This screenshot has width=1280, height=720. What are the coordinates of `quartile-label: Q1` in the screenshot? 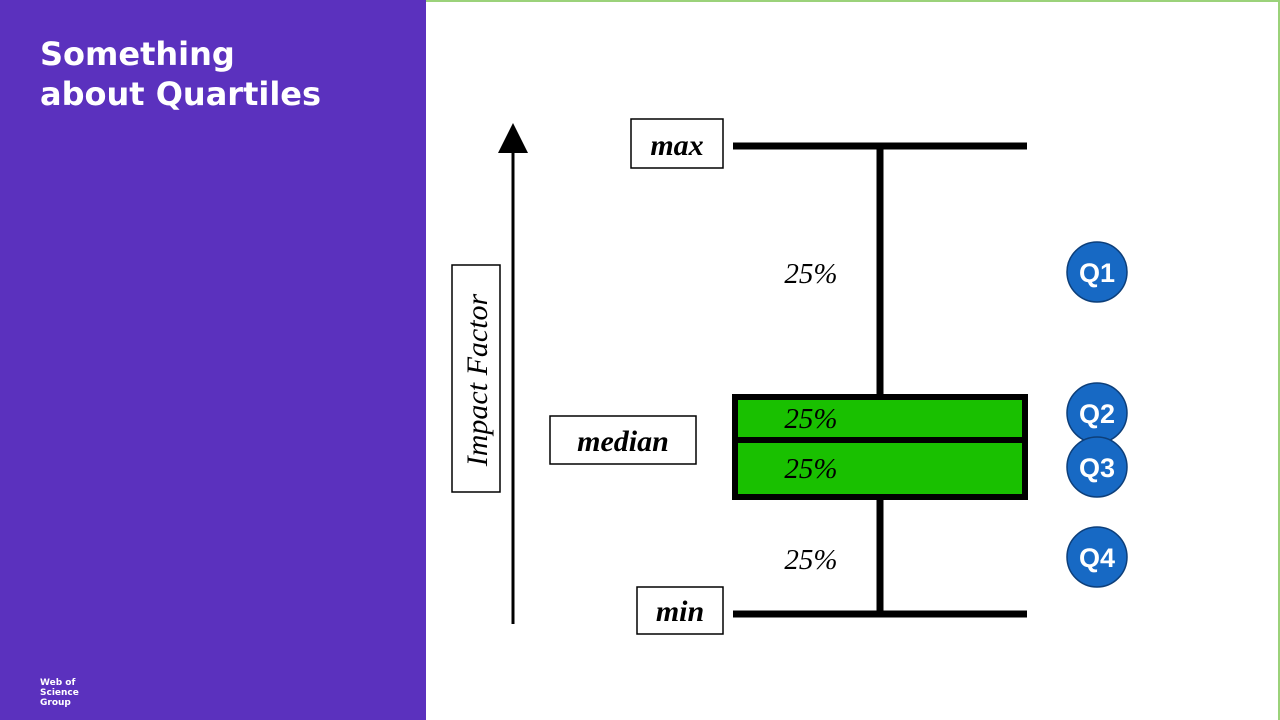 It's located at (1097, 273).